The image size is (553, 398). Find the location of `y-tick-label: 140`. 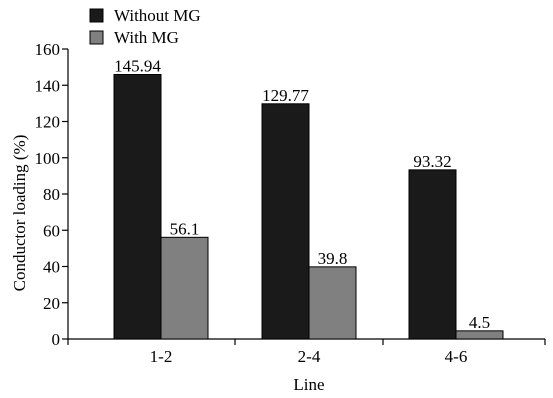

y-tick-label: 140 is located at coordinates (48, 85).